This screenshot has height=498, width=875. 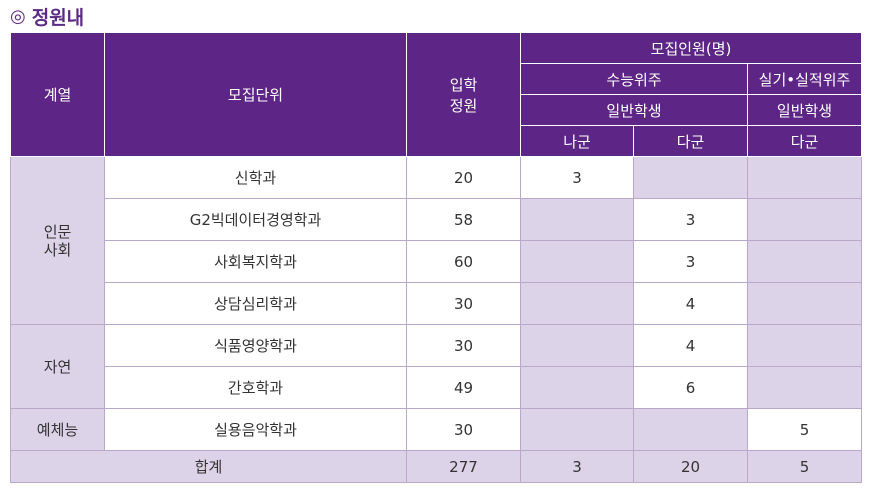 What do you see at coordinates (255, 303) in the screenshot?
I see `dept-name: 상담심리학과` at bounding box center [255, 303].